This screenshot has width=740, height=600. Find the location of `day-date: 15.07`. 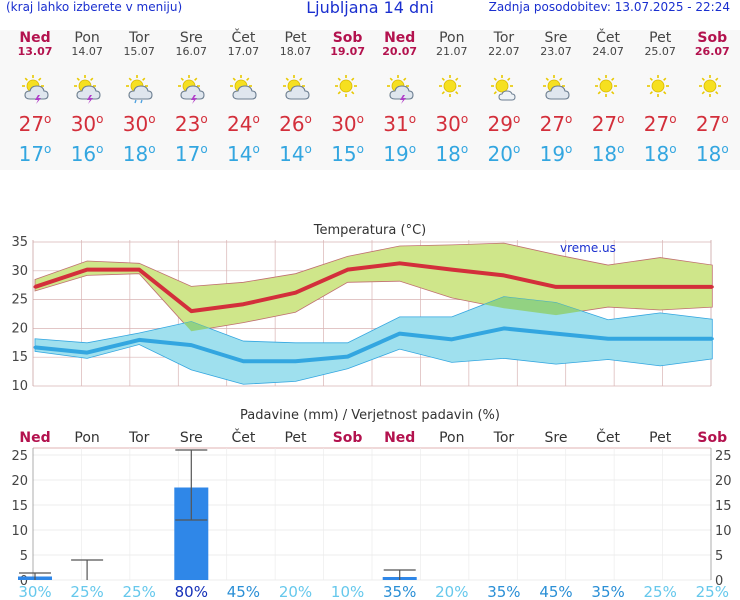

day-date: 15.07 is located at coordinates (139, 51).